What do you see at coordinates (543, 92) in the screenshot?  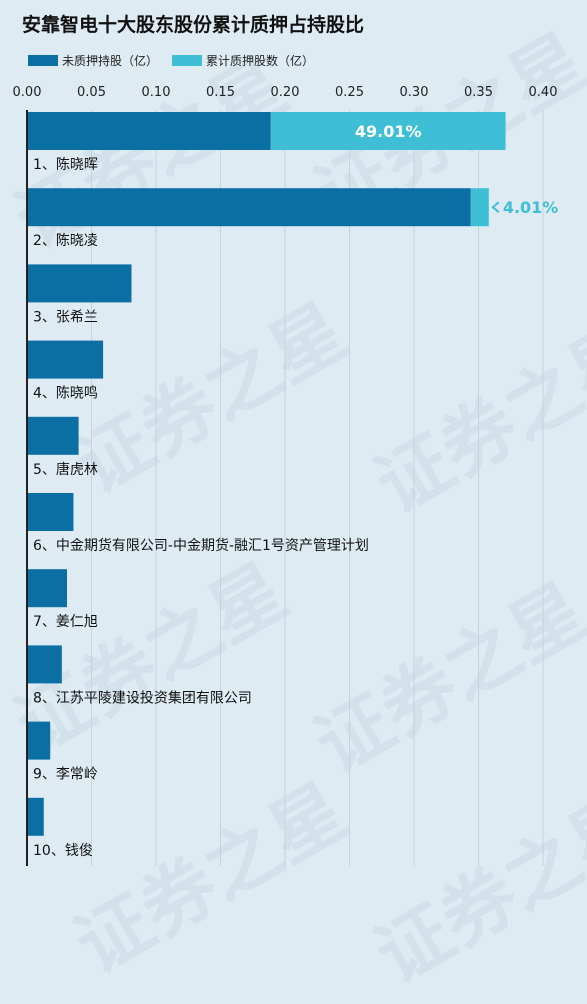 I see `x-tick-label: 0.40` at bounding box center [543, 92].